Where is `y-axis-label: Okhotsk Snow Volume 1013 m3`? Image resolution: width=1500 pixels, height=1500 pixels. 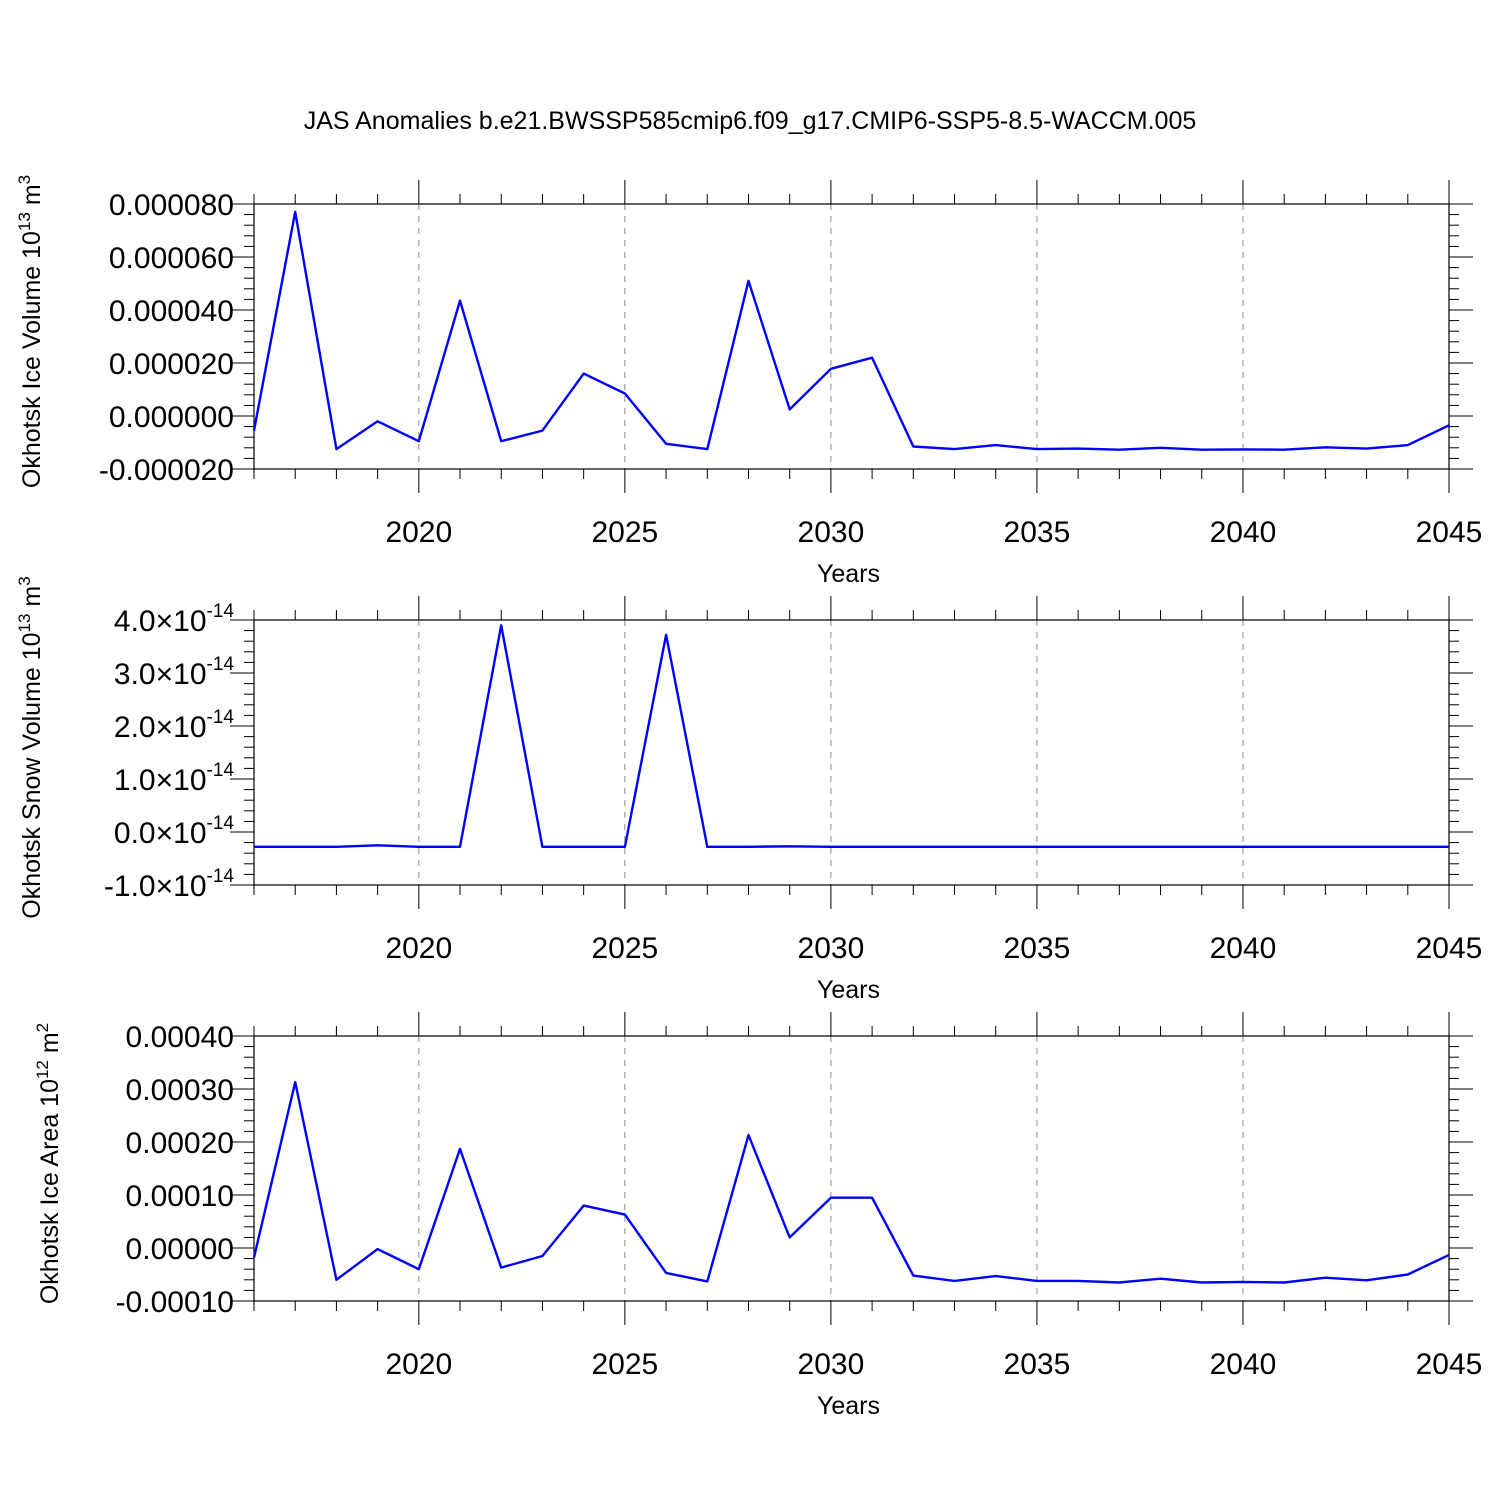
y-axis-label: Okhotsk Snow Volume 1013 m3 is located at coordinates (30, 747).